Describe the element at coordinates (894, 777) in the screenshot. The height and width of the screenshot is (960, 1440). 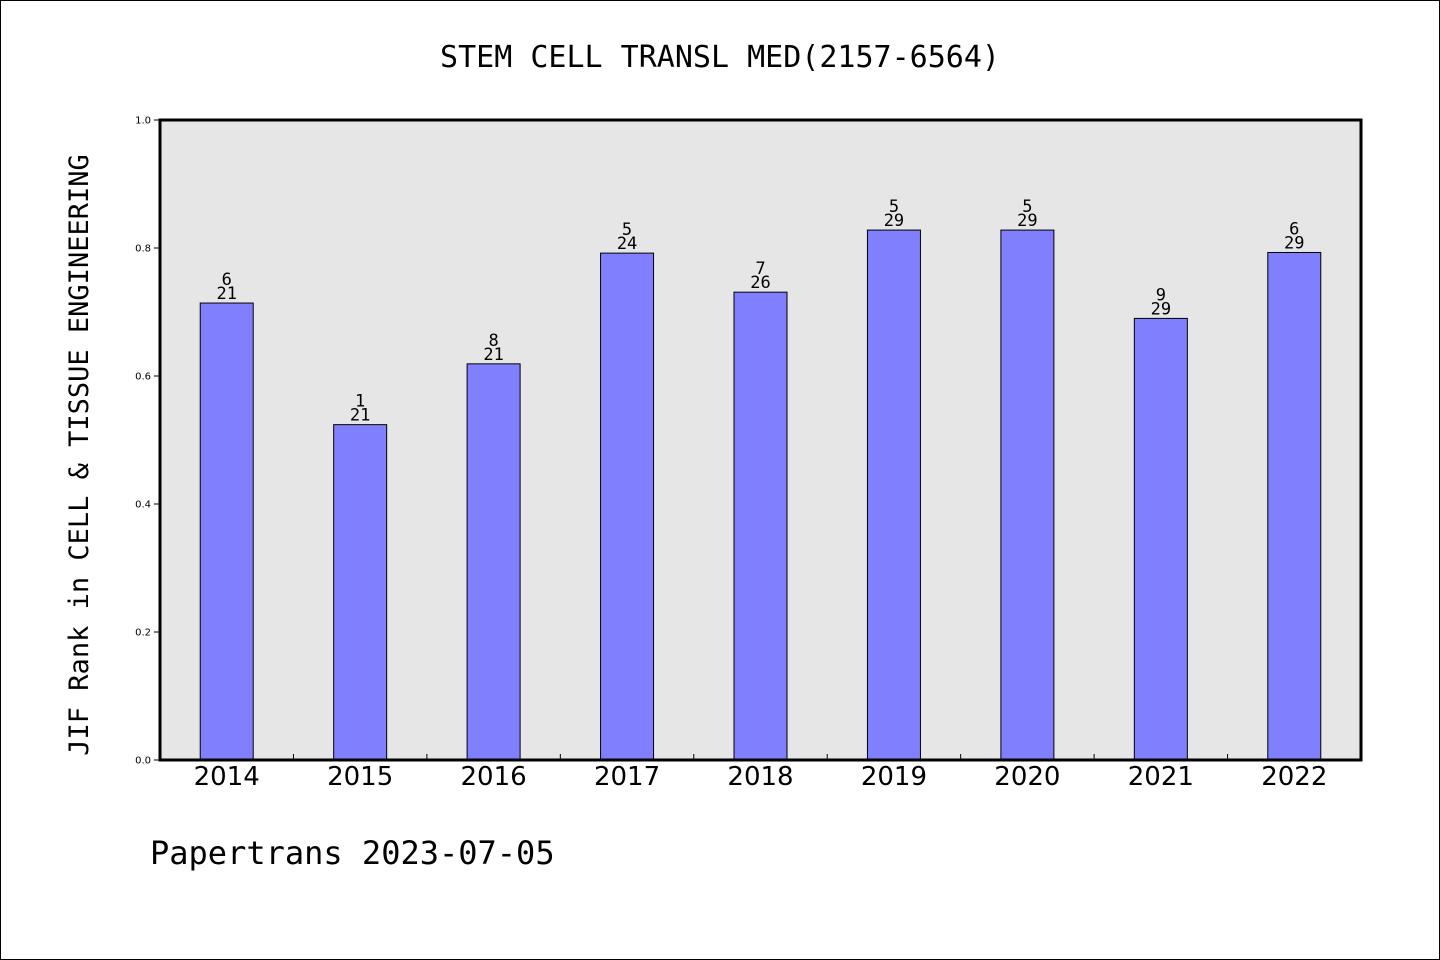
I see `x-tick-label: 2019` at that location.